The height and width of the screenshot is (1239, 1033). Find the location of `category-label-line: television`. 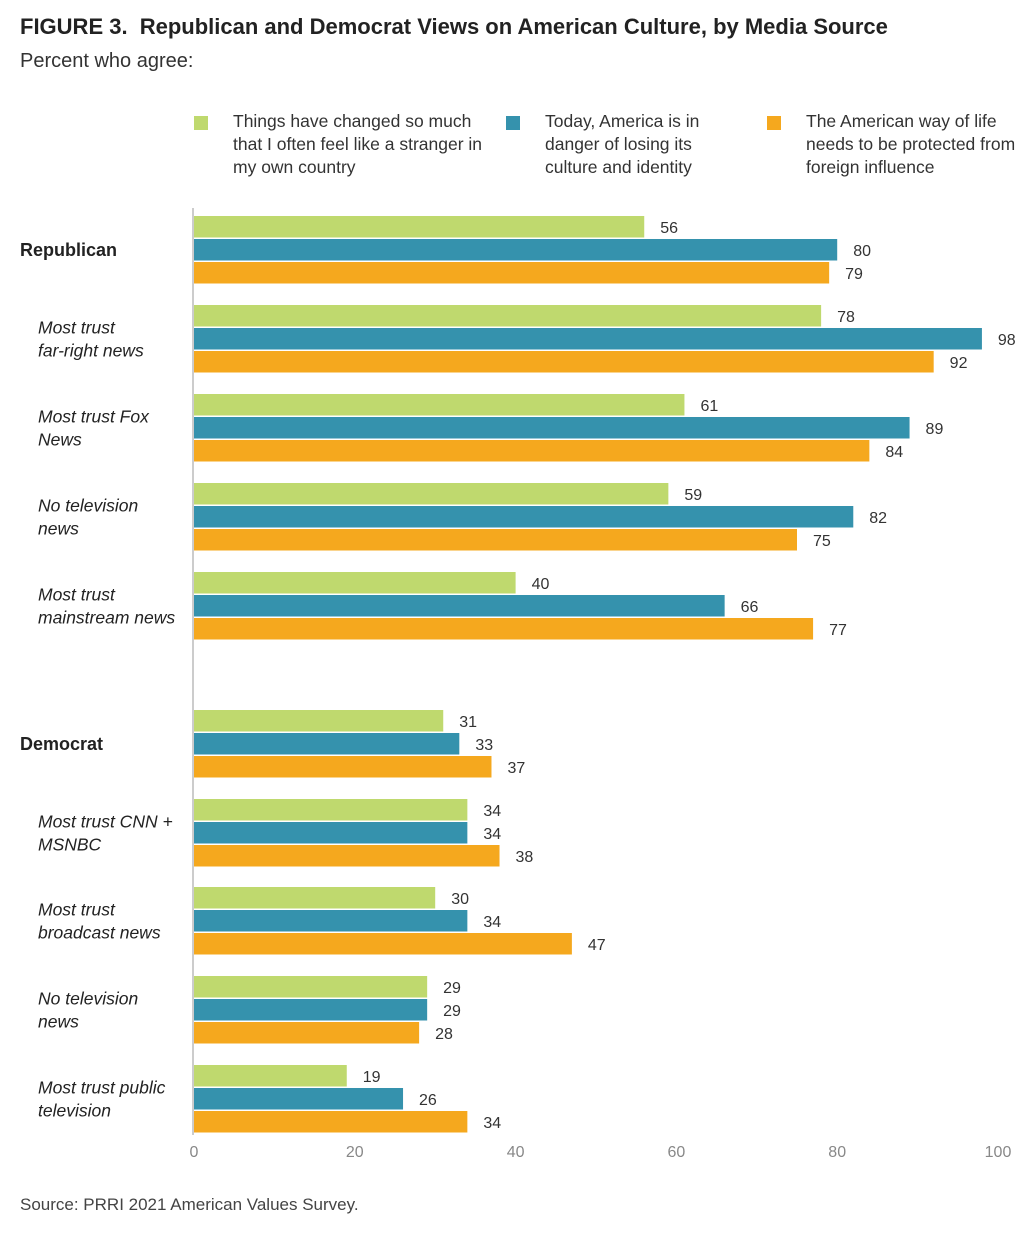

category-label-line: television is located at coordinates (74, 1110).